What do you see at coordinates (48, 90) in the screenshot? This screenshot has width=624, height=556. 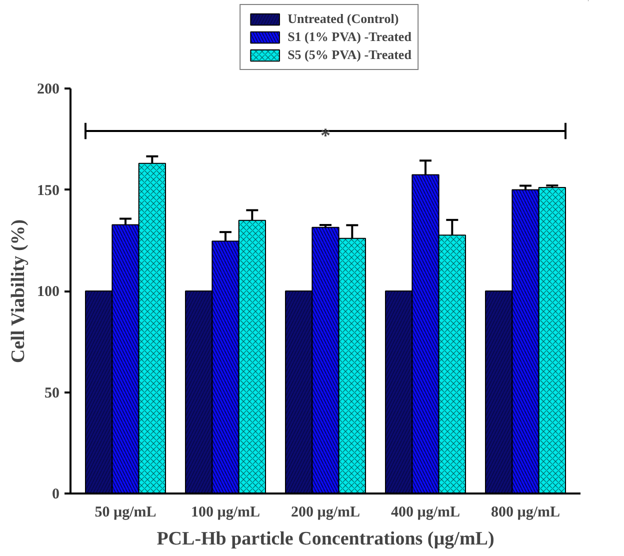 I see `y-tick-label: 200` at bounding box center [48, 90].